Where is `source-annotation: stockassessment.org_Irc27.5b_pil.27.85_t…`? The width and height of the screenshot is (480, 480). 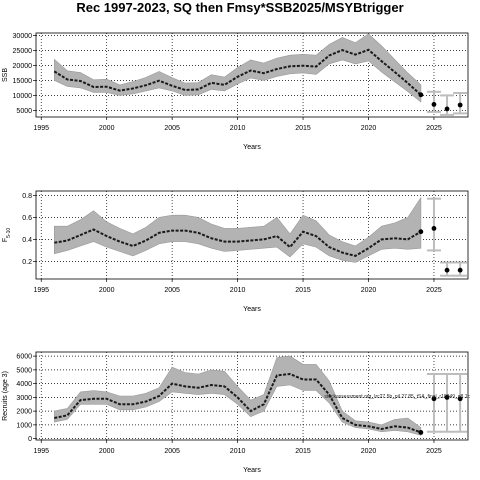
source-annotation: stockassessment.org_Irc27.5b_pil.27.85_t… is located at coordinates (397, 397).